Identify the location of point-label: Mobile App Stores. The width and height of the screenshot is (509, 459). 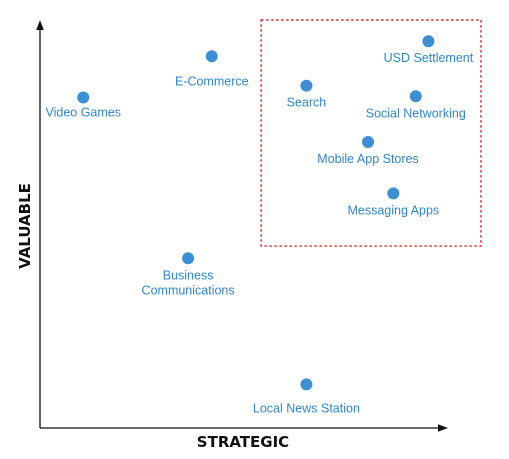
(367, 159).